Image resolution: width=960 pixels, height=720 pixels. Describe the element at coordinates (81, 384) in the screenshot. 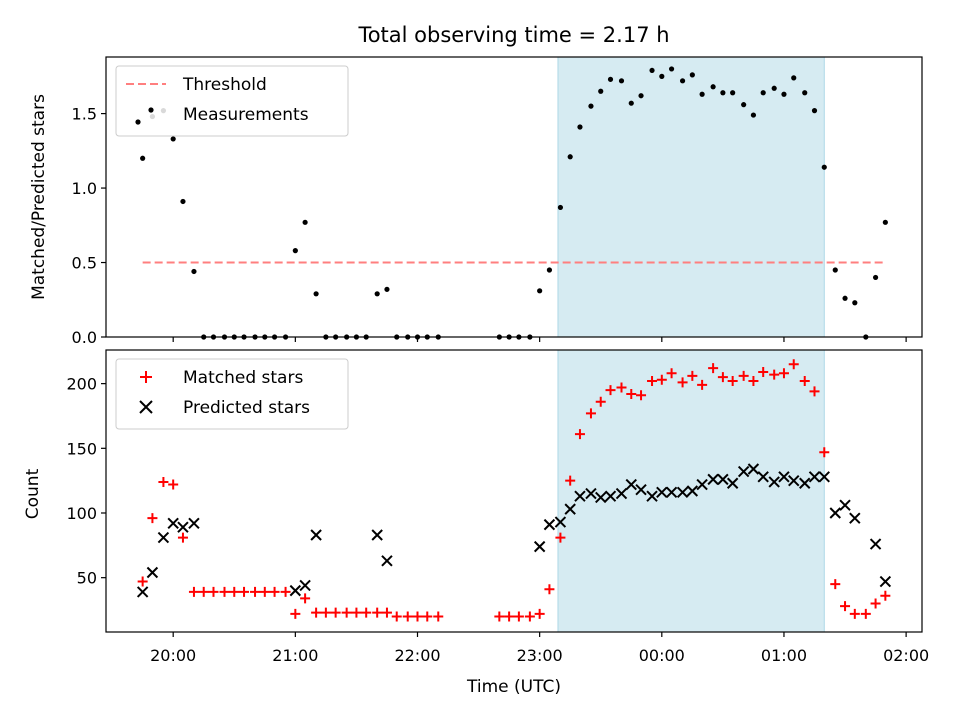

I see `y-tick-label: 200` at that location.